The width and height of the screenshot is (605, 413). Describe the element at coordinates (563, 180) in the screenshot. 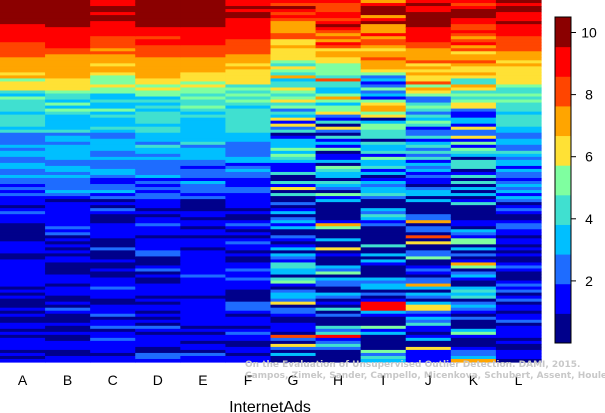

I see `colorbar-frame` at that location.